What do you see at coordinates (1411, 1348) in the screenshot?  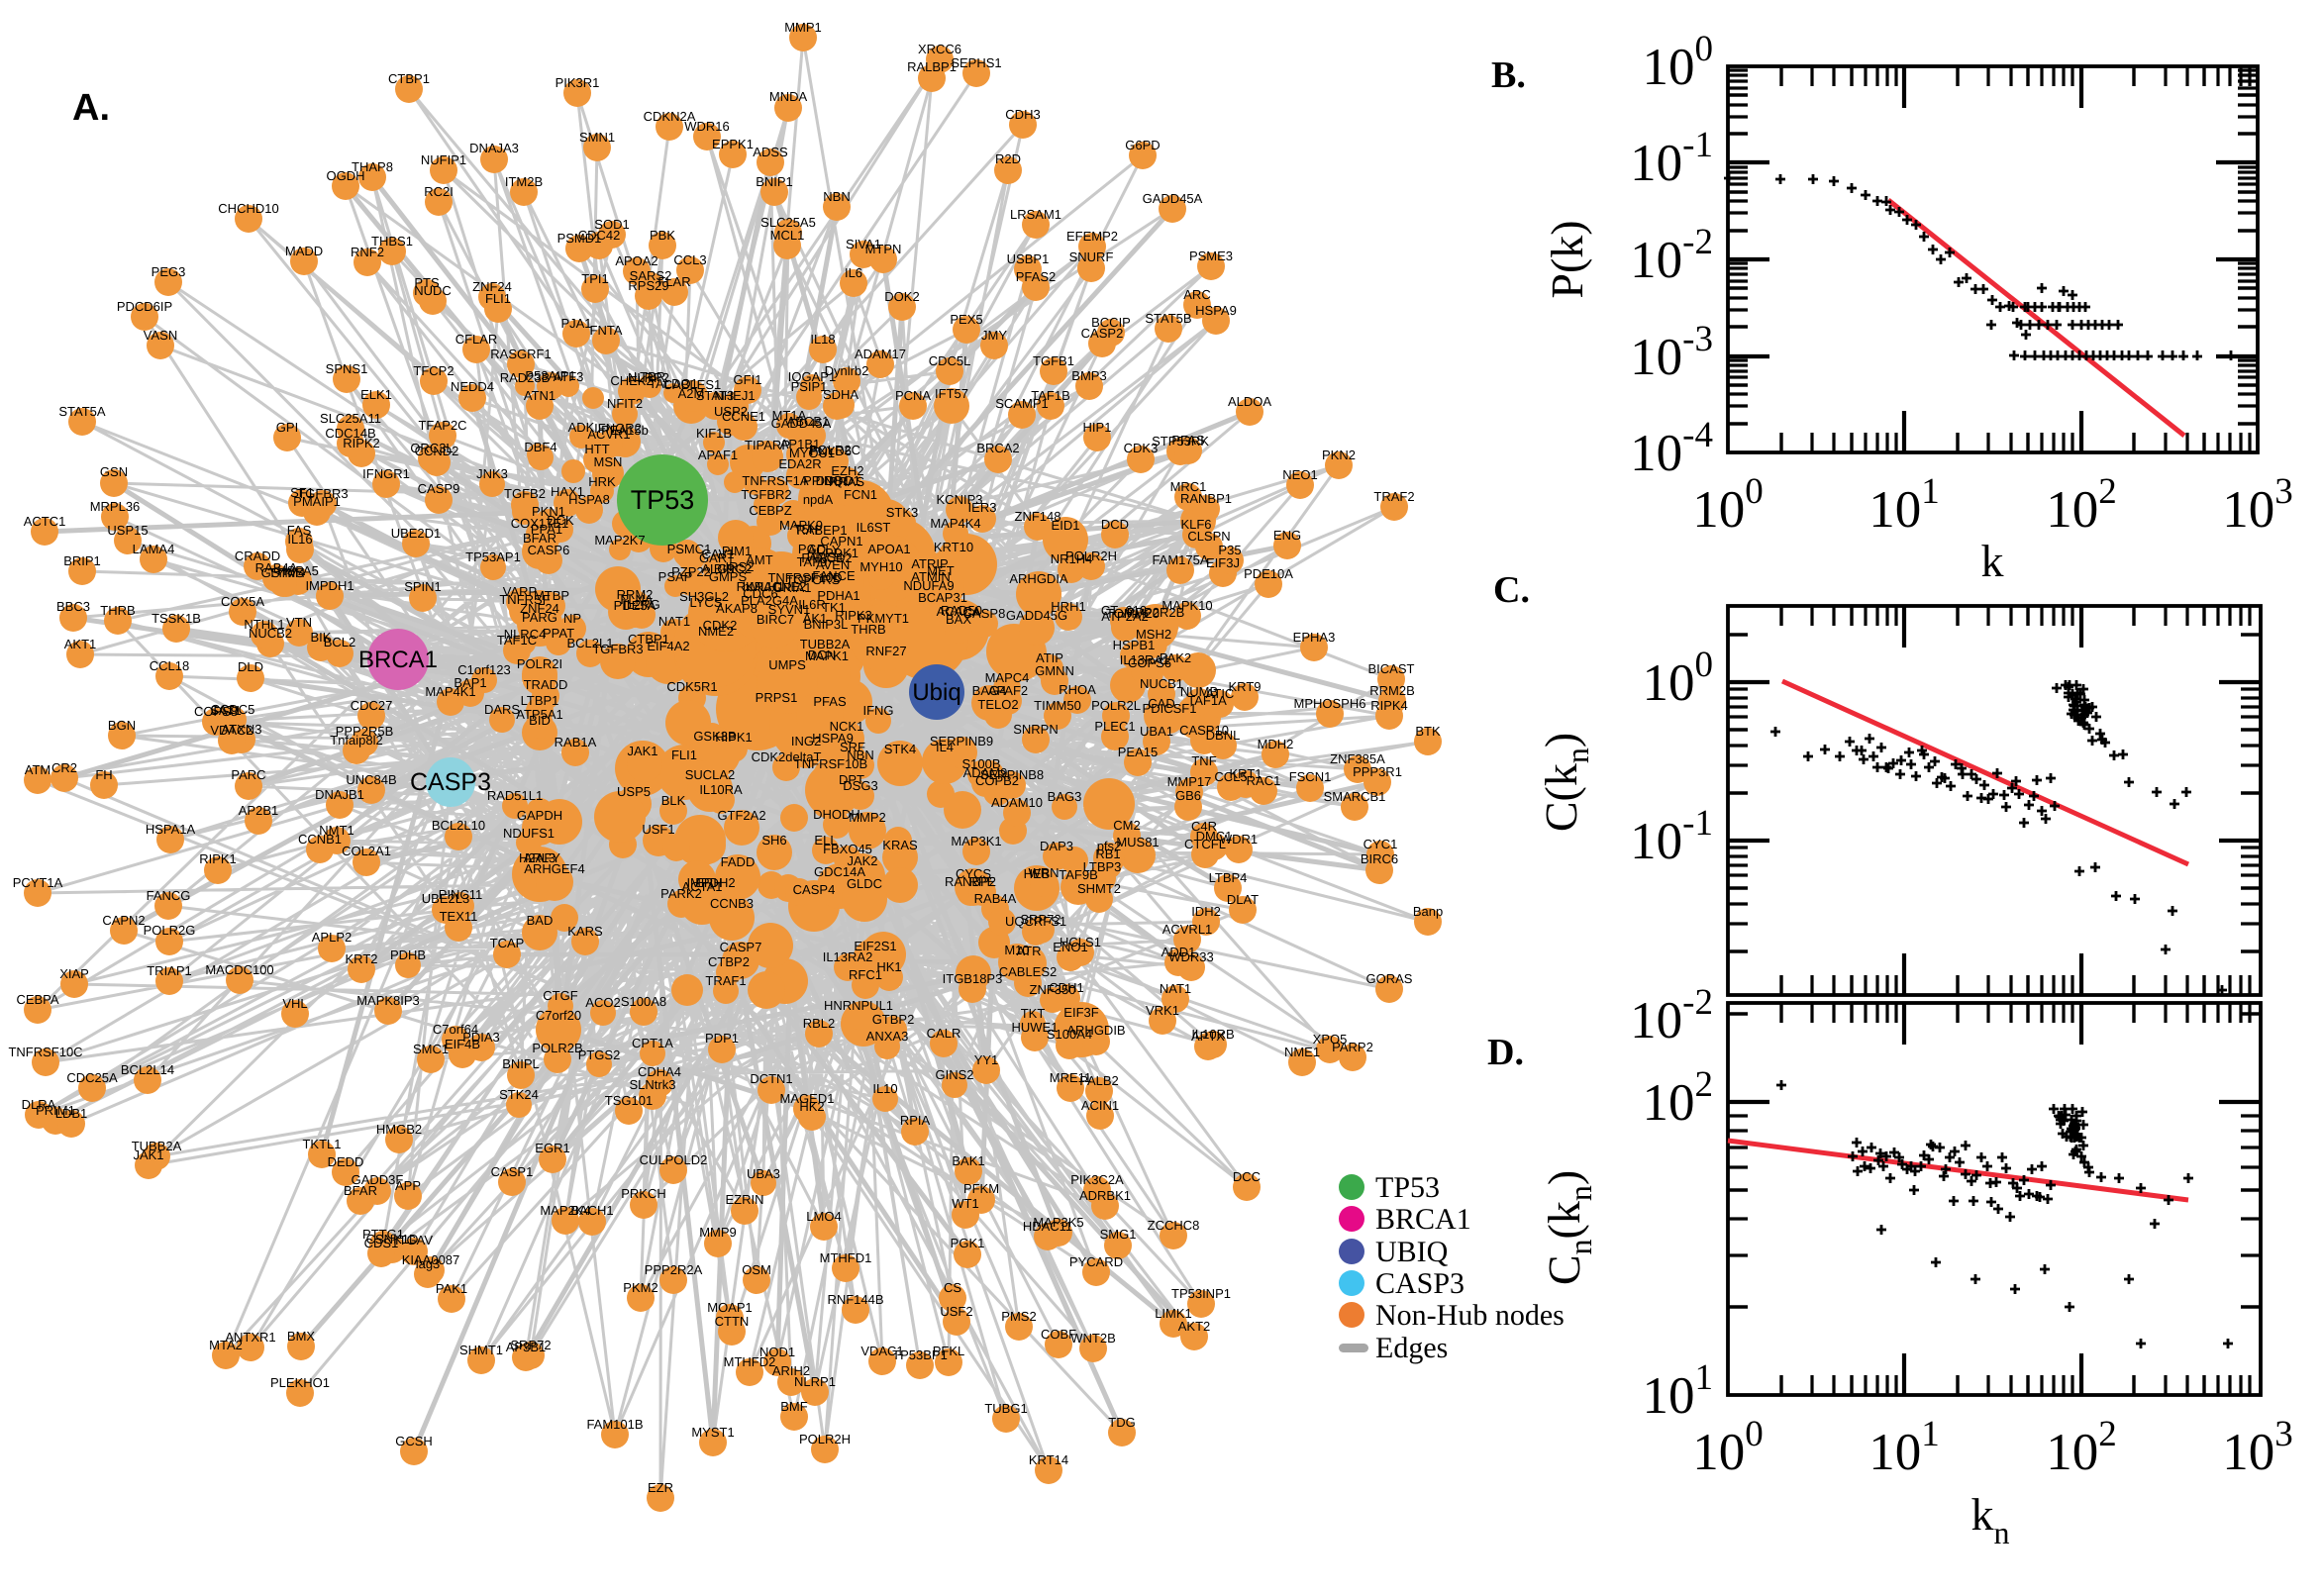 I see `svg-text: Edges` at bounding box center [1411, 1348].